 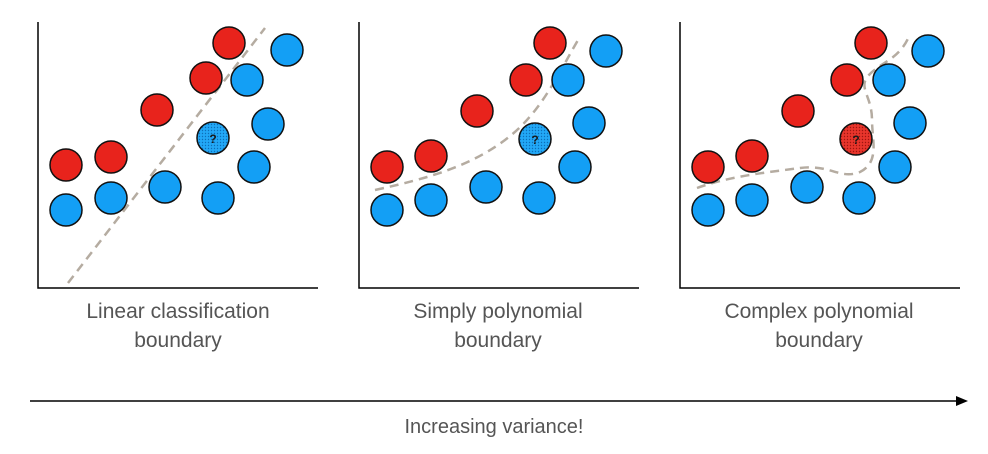 What do you see at coordinates (499, 401) in the screenshot?
I see `variance-arrow` at bounding box center [499, 401].